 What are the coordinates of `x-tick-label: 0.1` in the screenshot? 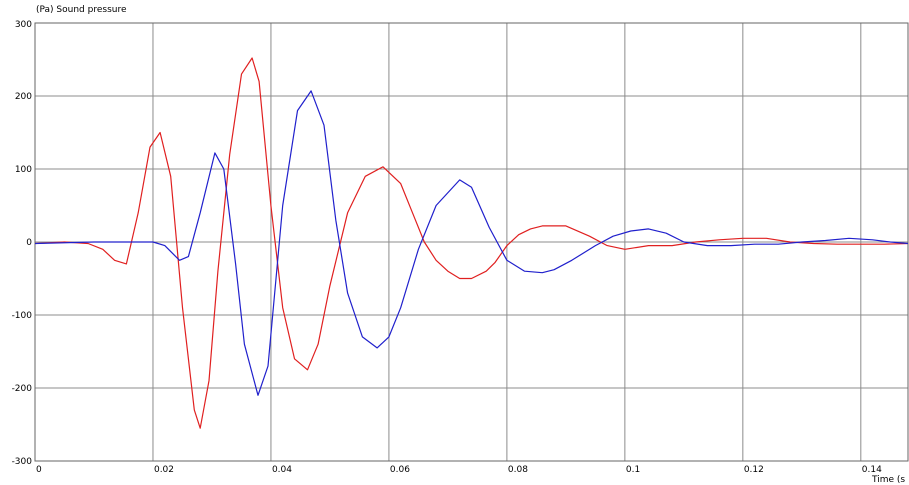 It's located at (633, 470).